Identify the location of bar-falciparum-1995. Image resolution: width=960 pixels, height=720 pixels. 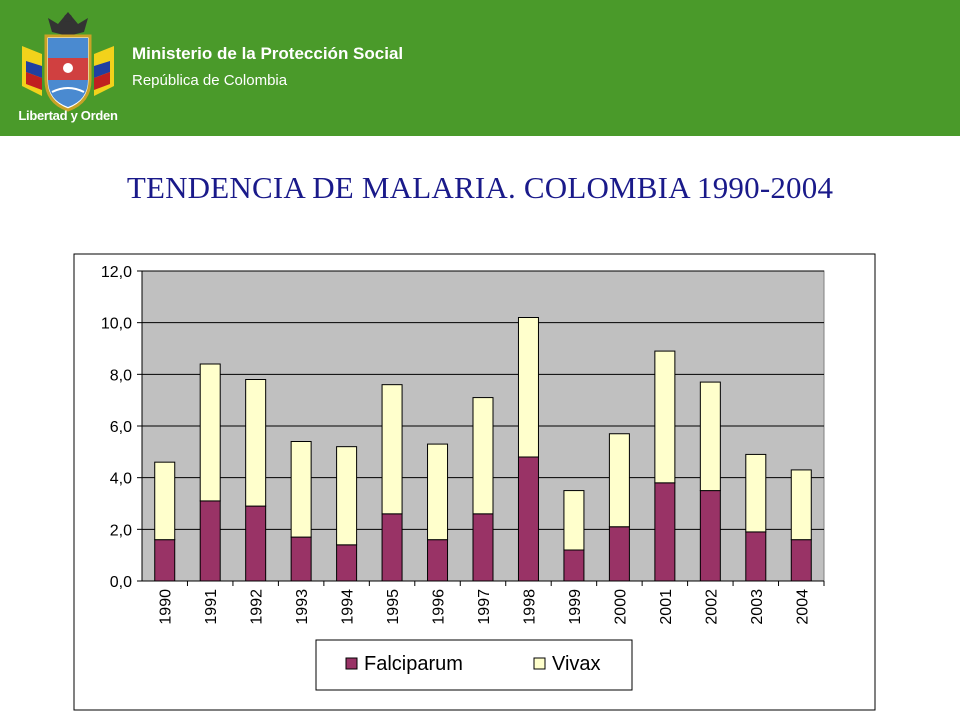
(392, 547).